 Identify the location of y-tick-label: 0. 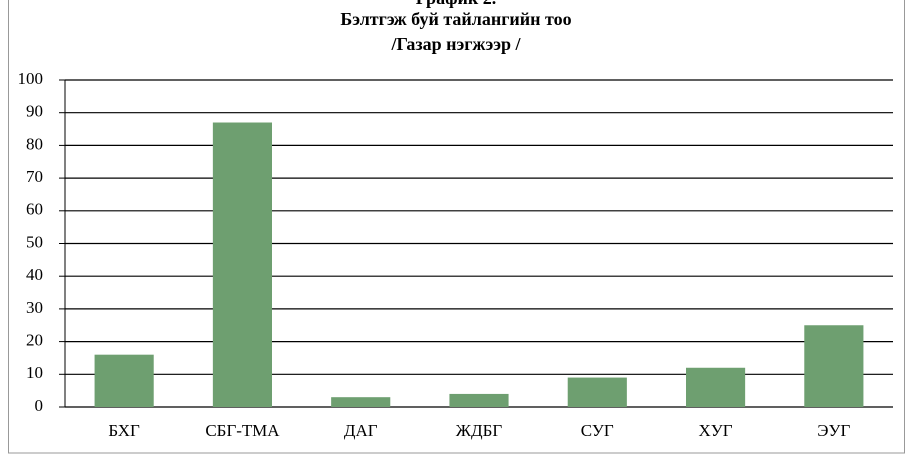
(39, 405).